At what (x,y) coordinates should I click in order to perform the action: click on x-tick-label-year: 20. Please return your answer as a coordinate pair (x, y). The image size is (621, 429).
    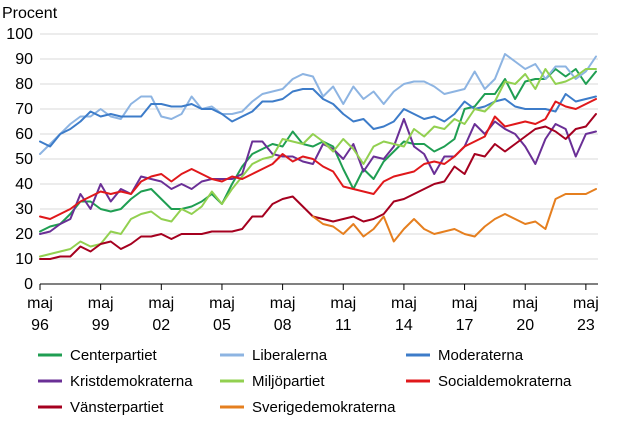
    Looking at the image, I should click on (525, 325).